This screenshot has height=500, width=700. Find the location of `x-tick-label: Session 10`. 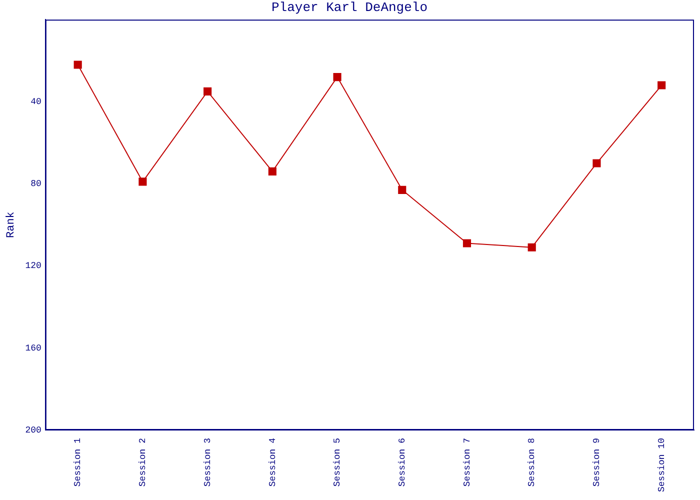

x-tick-label: Session 10 is located at coordinates (661, 465).